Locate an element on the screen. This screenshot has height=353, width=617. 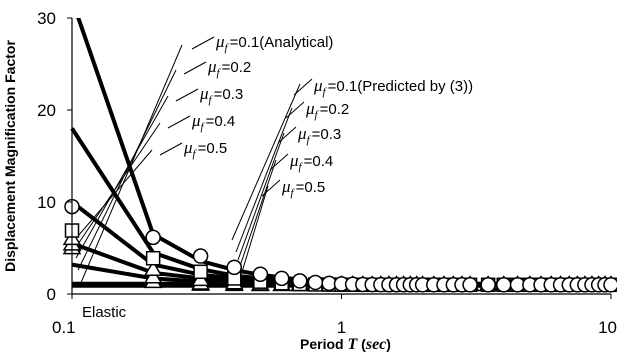
annotation-predicted: μf =0.2 is located at coordinates (327, 110).